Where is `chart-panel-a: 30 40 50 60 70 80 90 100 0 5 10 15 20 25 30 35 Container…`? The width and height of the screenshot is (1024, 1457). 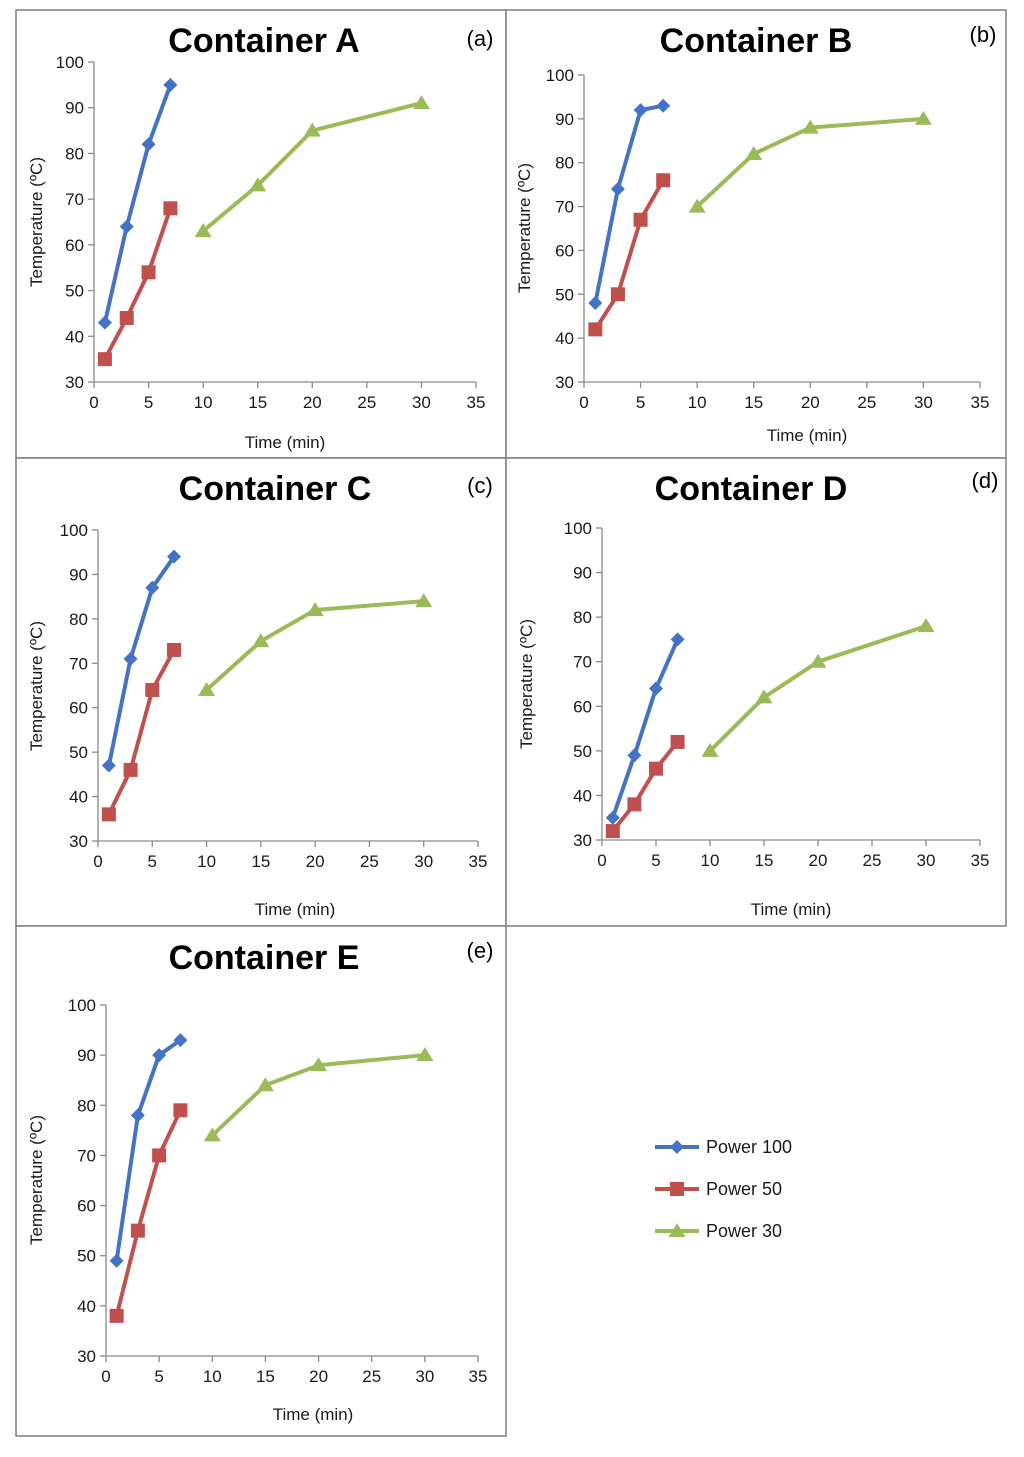 chart-panel-a: 30 40 50 60 70 80 90 100 0 5 10 15 20 25 30 35 Container… is located at coordinates (261, 234).